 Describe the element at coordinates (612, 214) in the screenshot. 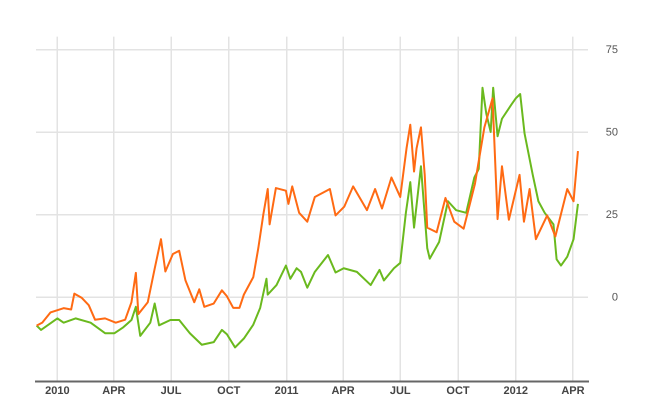

I see `y-tick-label: 25` at that location.